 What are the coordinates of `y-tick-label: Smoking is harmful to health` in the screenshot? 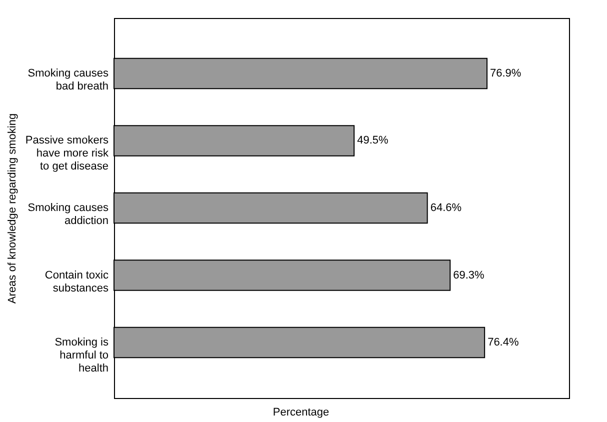 It's located at (81, 355).